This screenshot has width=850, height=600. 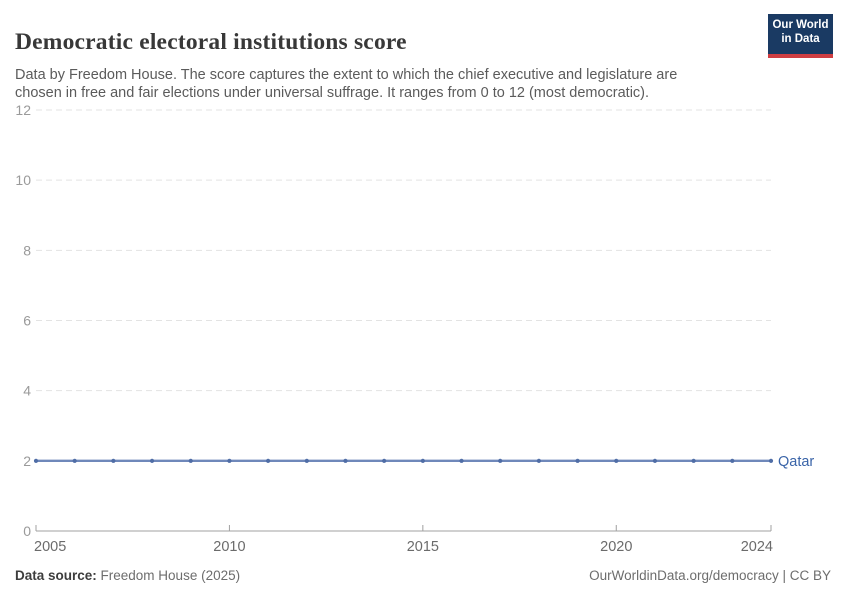 What do you see at coordinates (23, 110) in the screenshot?
I see `y-axis-tick-label: 12` at bounding box center [23, 110].